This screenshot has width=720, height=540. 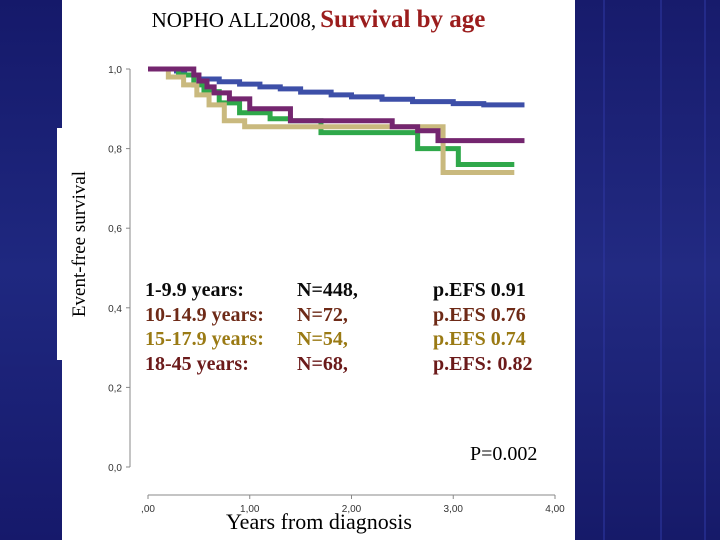 I want to click on legend-efs: p.EFS 0.91, so click(x=479, y=290).